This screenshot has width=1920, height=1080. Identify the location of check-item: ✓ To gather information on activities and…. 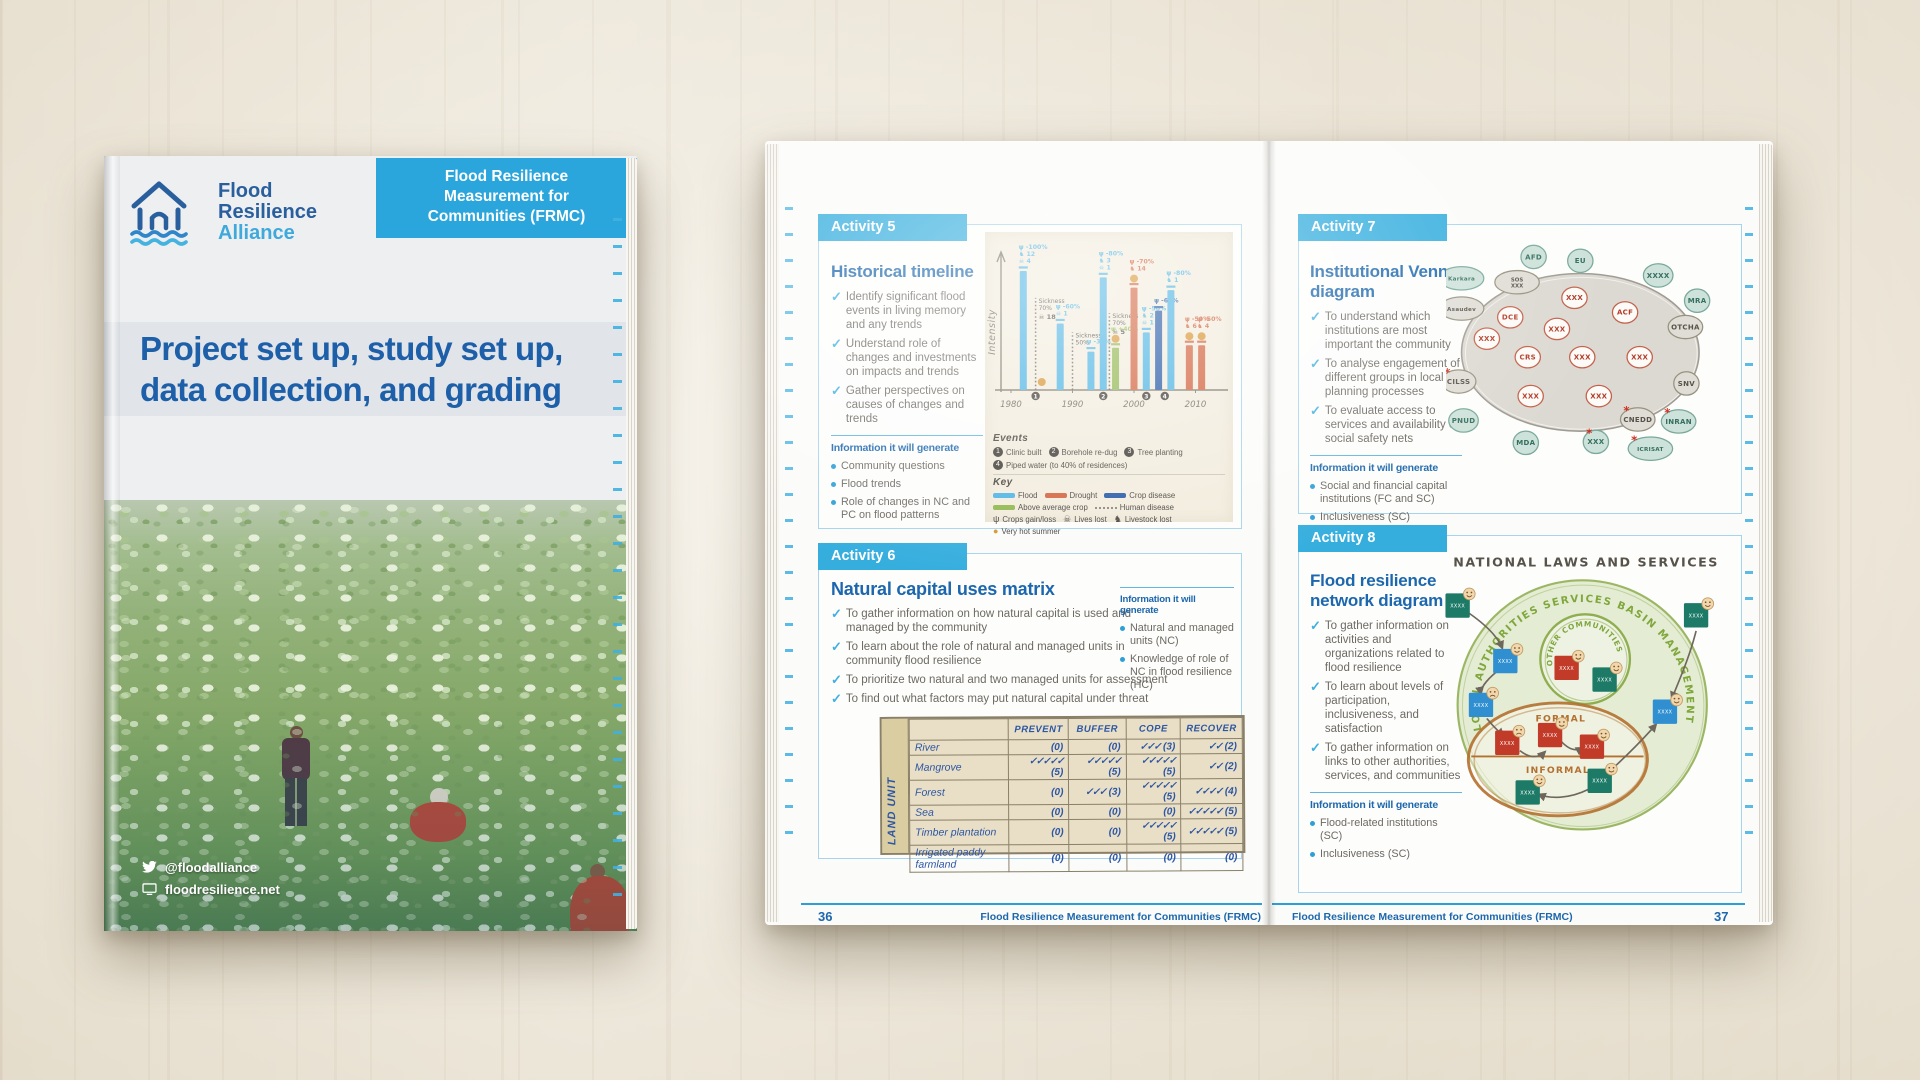
(1379, 646).